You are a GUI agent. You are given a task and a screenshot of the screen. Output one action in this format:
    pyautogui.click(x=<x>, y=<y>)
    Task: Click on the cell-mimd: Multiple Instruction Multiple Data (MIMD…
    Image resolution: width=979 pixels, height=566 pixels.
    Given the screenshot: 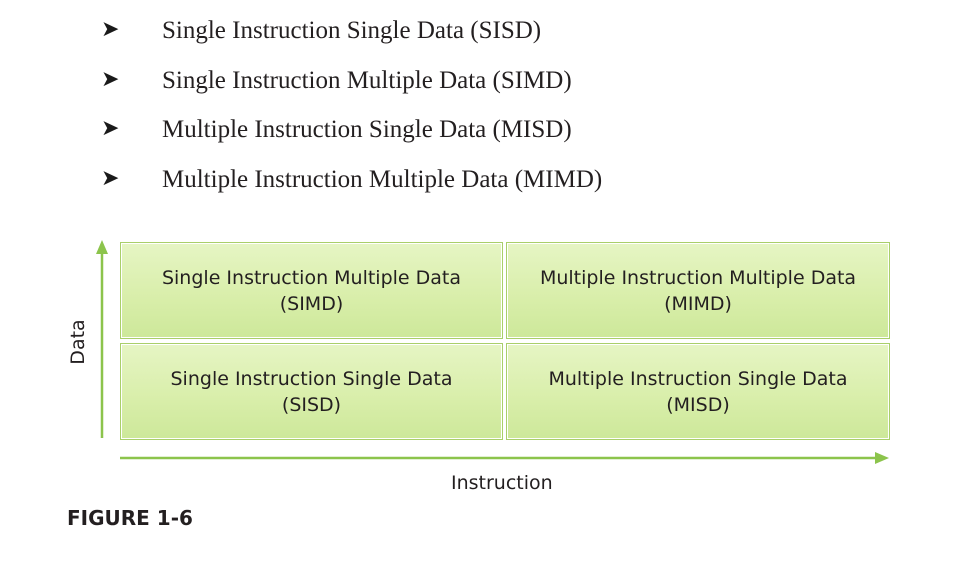 What is the action you would take?
    pyautogui.click(x=698, y=290)
    